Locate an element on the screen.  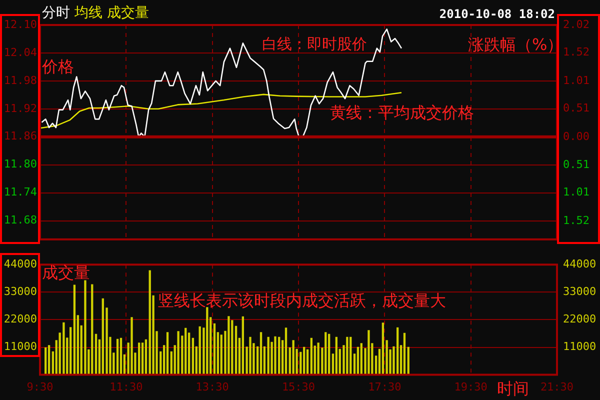
x-tick-label: 11:30 is located at coordinates (126, 387).